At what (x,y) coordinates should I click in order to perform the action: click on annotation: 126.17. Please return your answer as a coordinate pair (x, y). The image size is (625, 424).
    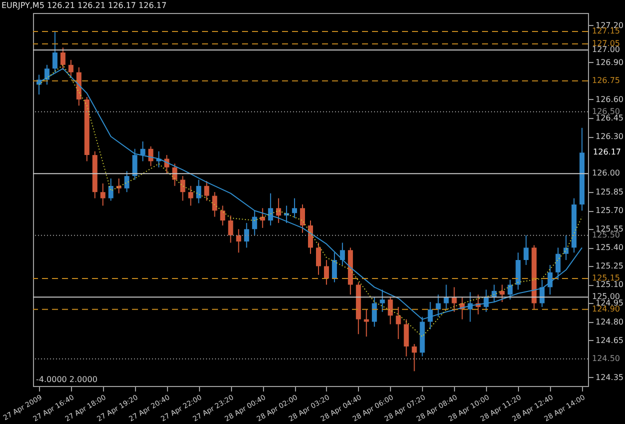
    Looking at the image, I should click on (607, 152).